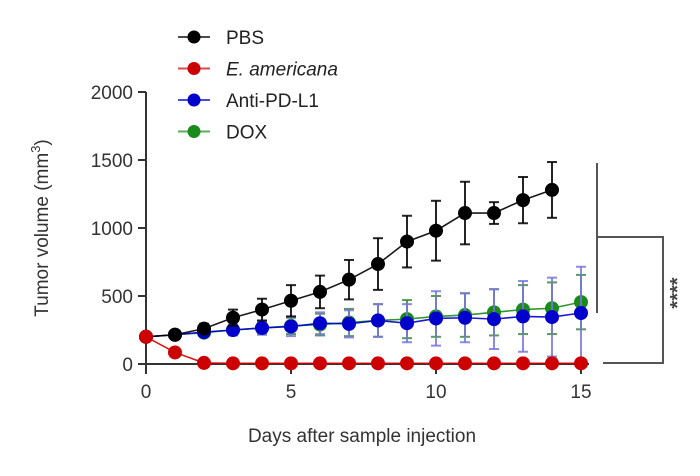  What do you see at coordinates (146, 392) in the screenshot?
I see `x-tick-label: 0` at bounding box center [146, 392].